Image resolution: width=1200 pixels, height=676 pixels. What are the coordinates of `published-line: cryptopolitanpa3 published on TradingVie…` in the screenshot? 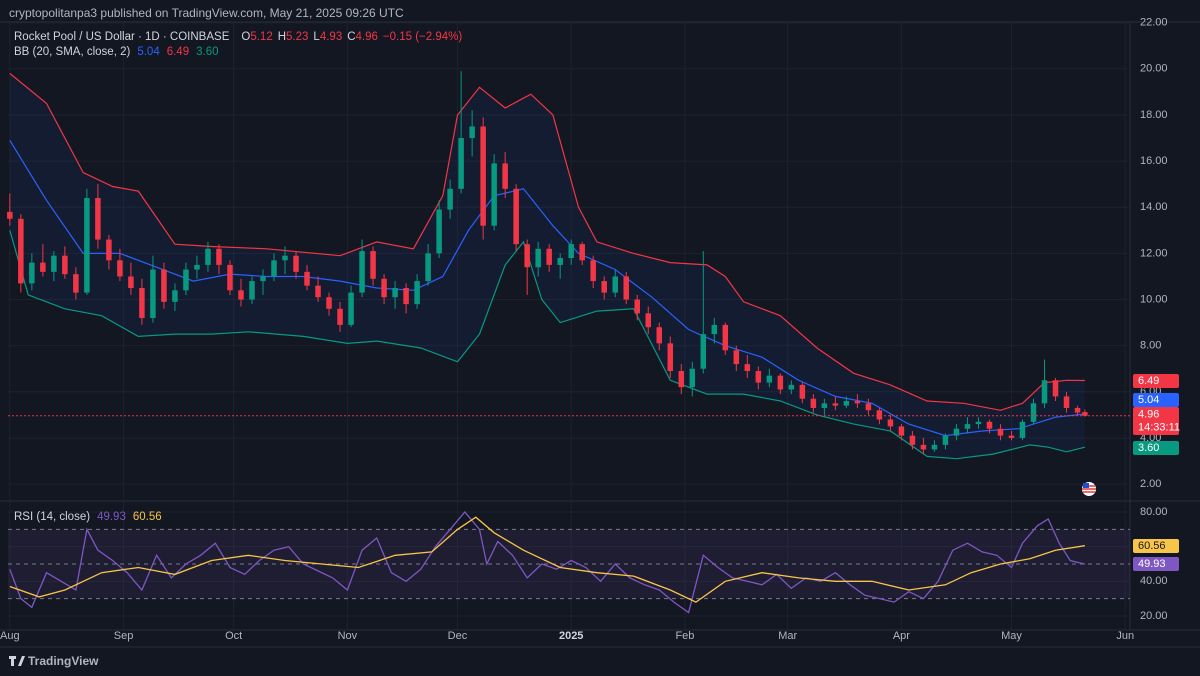 It's located at (206, 13).